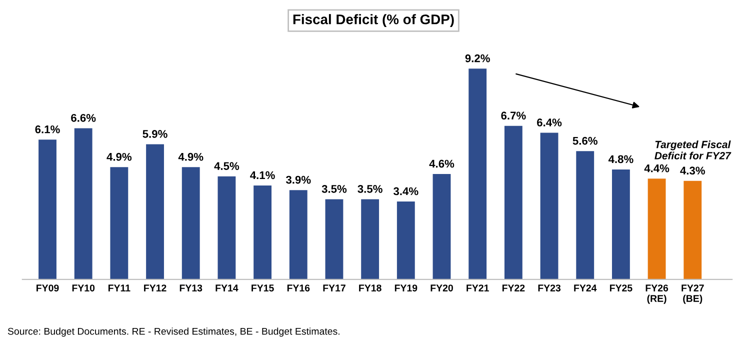 Image resolution: width=747 pixels, height=345 pixels. I want to click on x-tick-label: FY23, so click(549, 288).